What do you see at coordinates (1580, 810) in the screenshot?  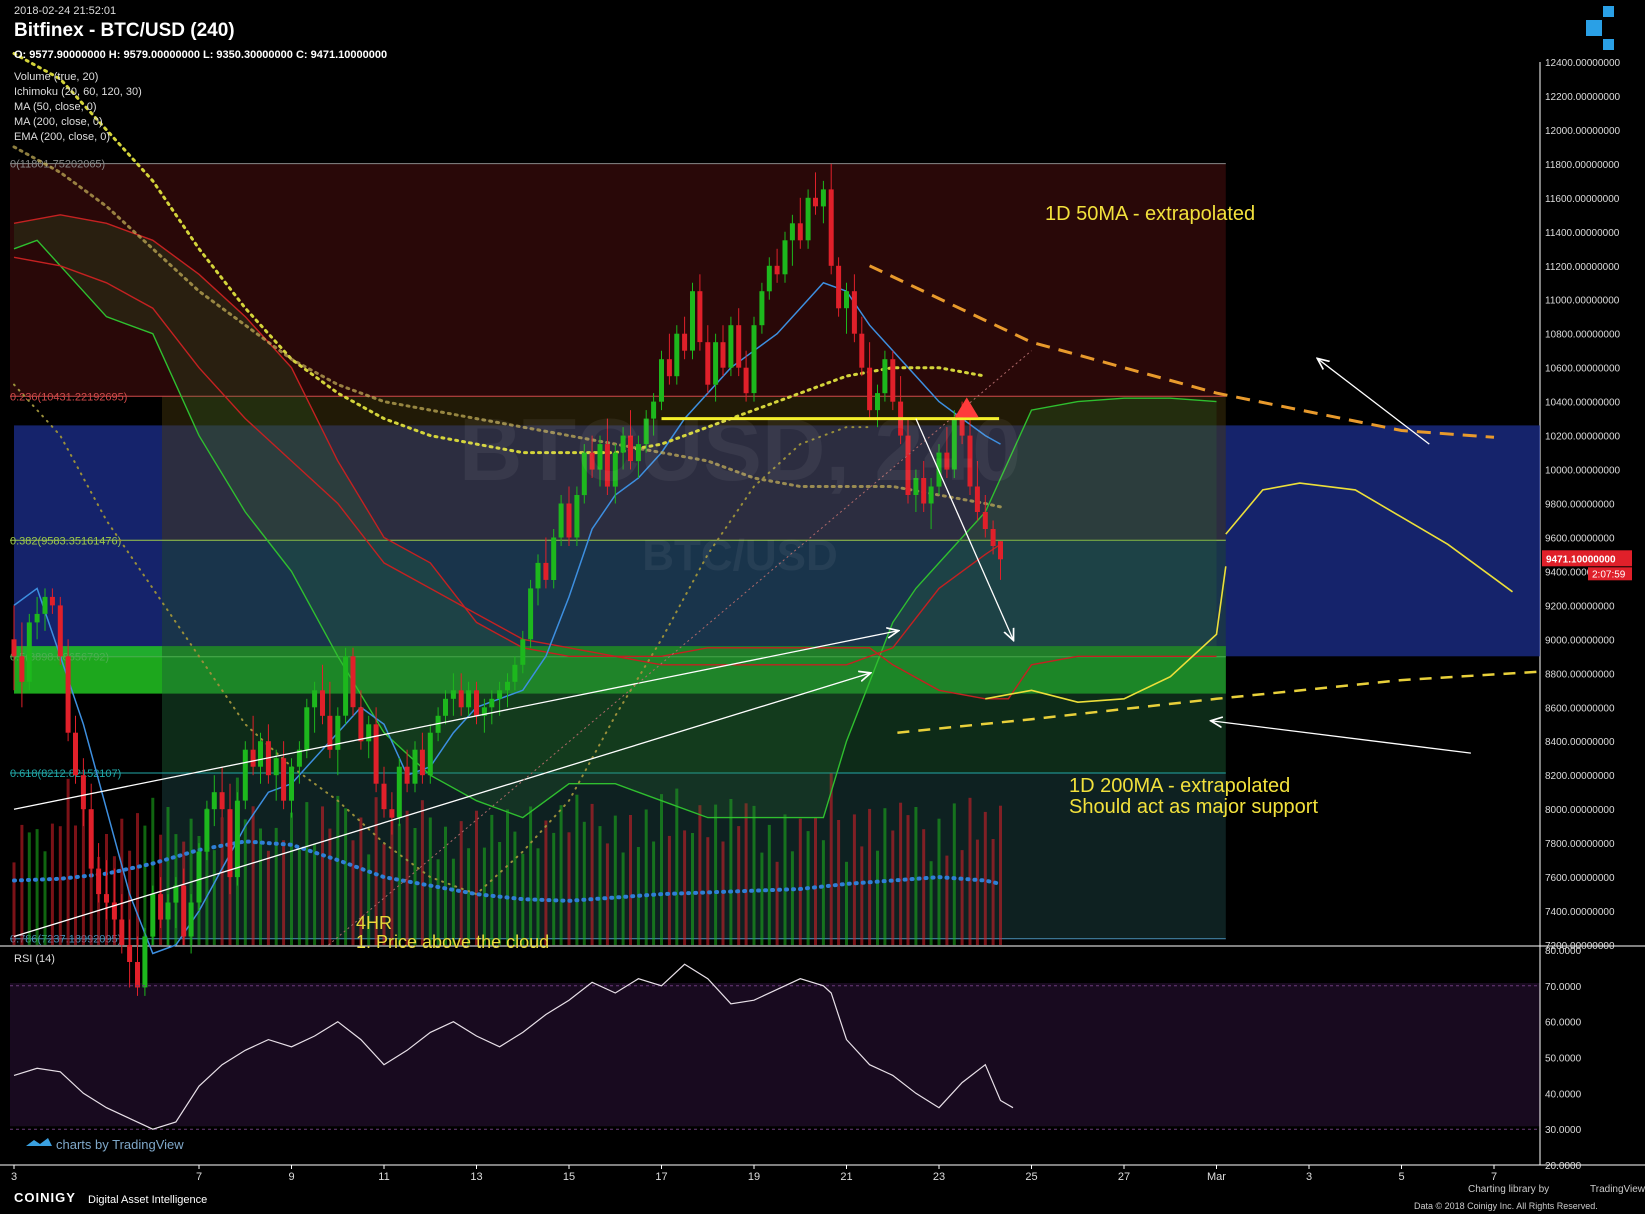 I see `price-tick-label: 8000.00000000` at bounding box center [1580, 810].